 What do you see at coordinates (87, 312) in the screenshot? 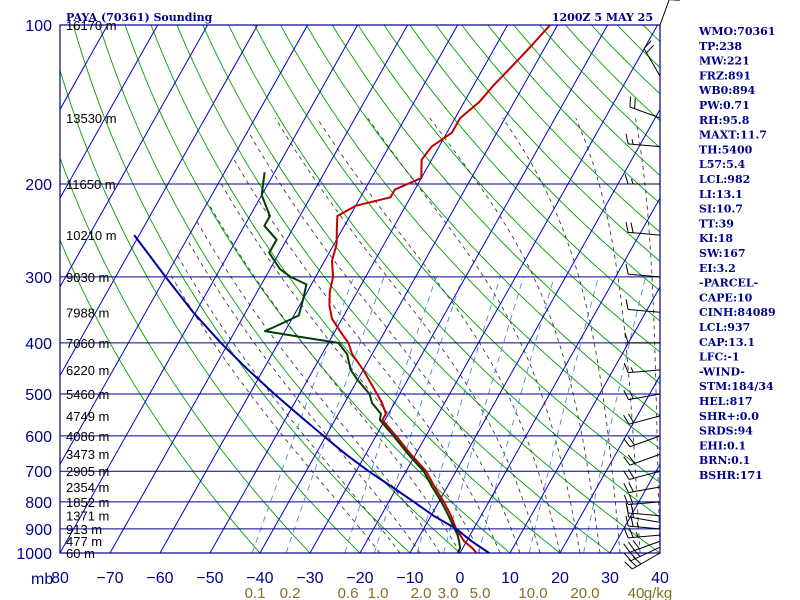
I see `height-label: 7988 m` at bounding box center [87, 312].